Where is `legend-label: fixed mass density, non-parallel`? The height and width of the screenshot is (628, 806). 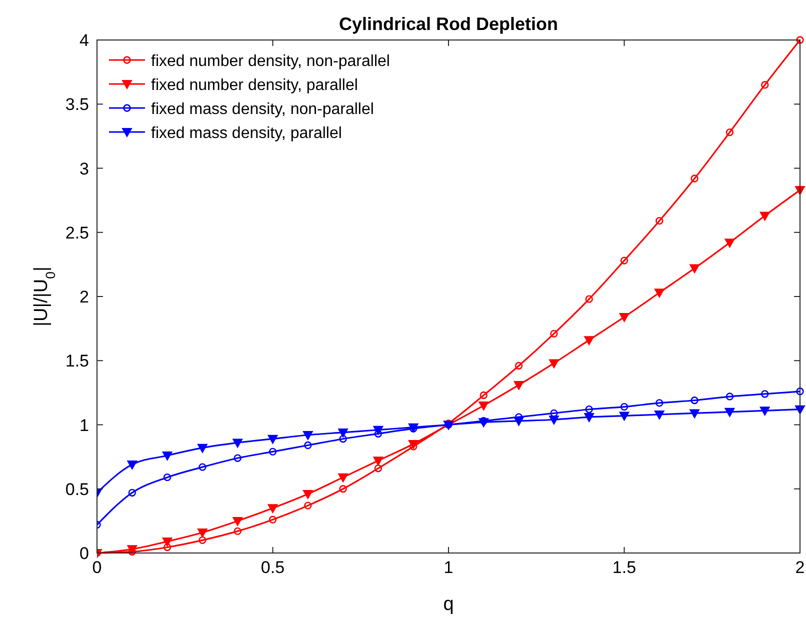 legend-label: fixed mass density, non-parallel is located at coordinates (262, 109).